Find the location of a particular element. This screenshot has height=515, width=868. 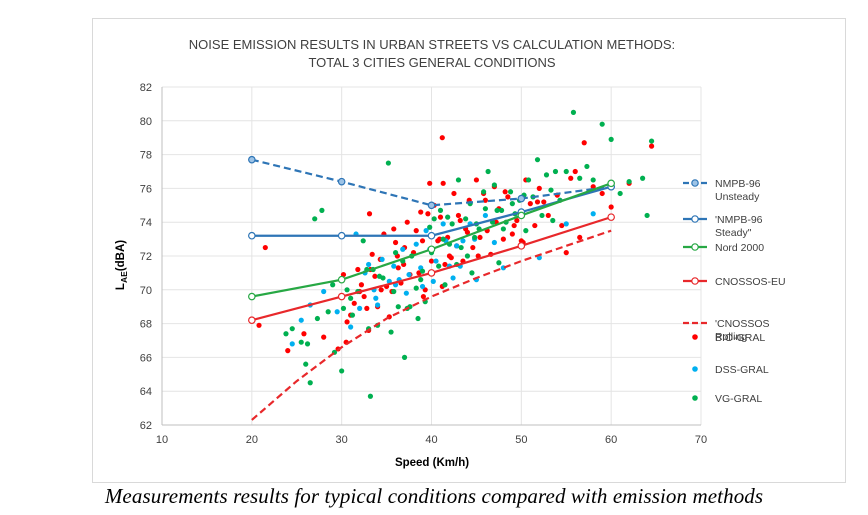

y-tick-label: 68 is located at coordinates (146, 325).